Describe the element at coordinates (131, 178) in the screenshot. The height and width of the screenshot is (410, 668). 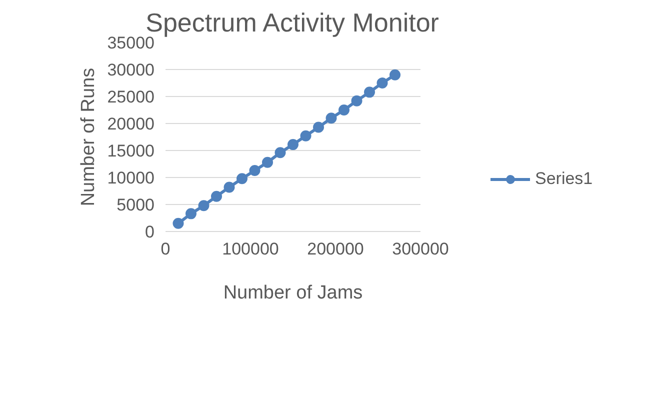
I see `y-tick-label: 10000` at that location.